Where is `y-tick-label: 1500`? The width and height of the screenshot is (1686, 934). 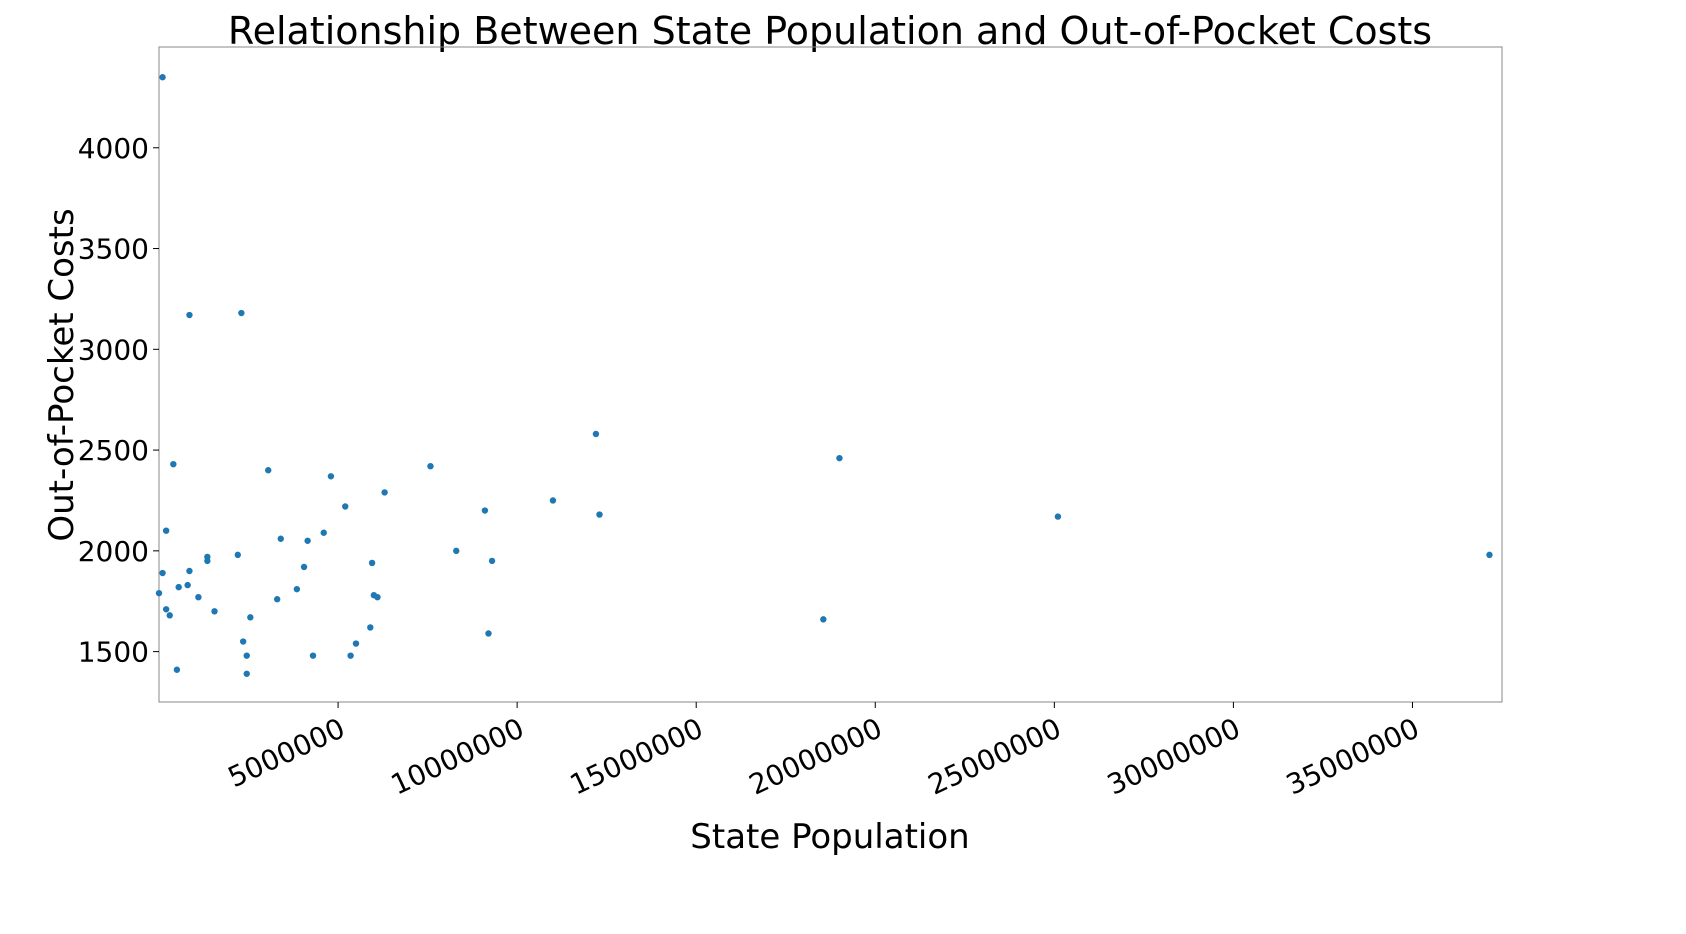 y-tick-label: 1500 is located at coordinates (113, 652).